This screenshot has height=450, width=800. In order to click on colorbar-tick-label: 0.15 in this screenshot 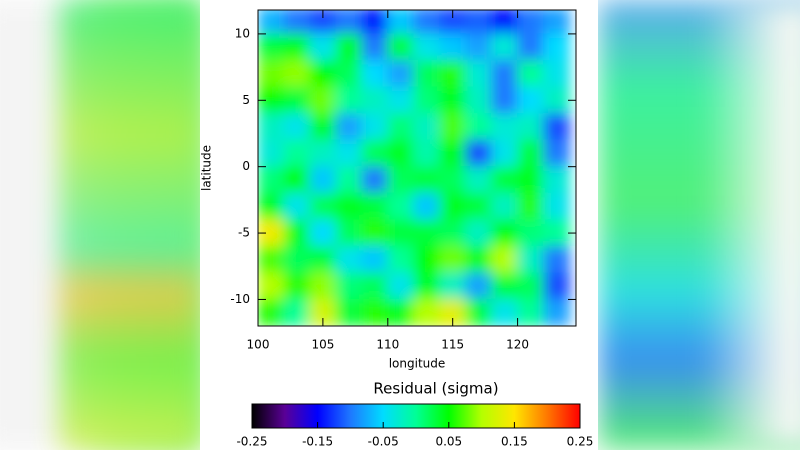, I will do `click(514, 442)`.